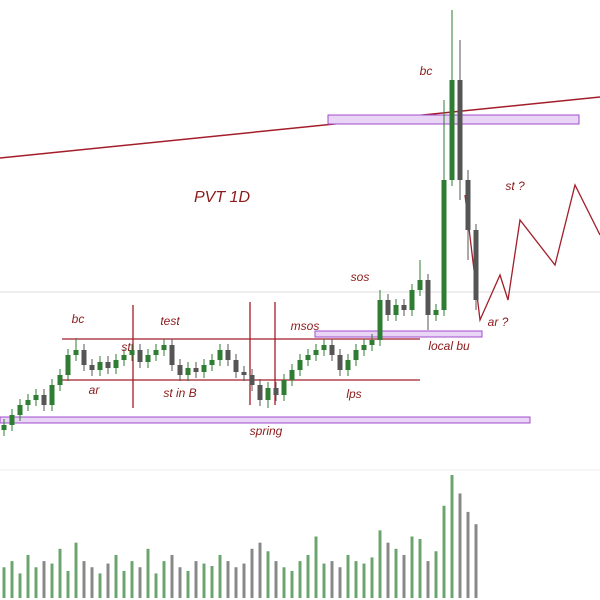 This screenshot has width=600, height=600. What do you see at coordinates (360, 277) in the screenshot?
I see `annotation: sos` at bounding box center [360, 277].